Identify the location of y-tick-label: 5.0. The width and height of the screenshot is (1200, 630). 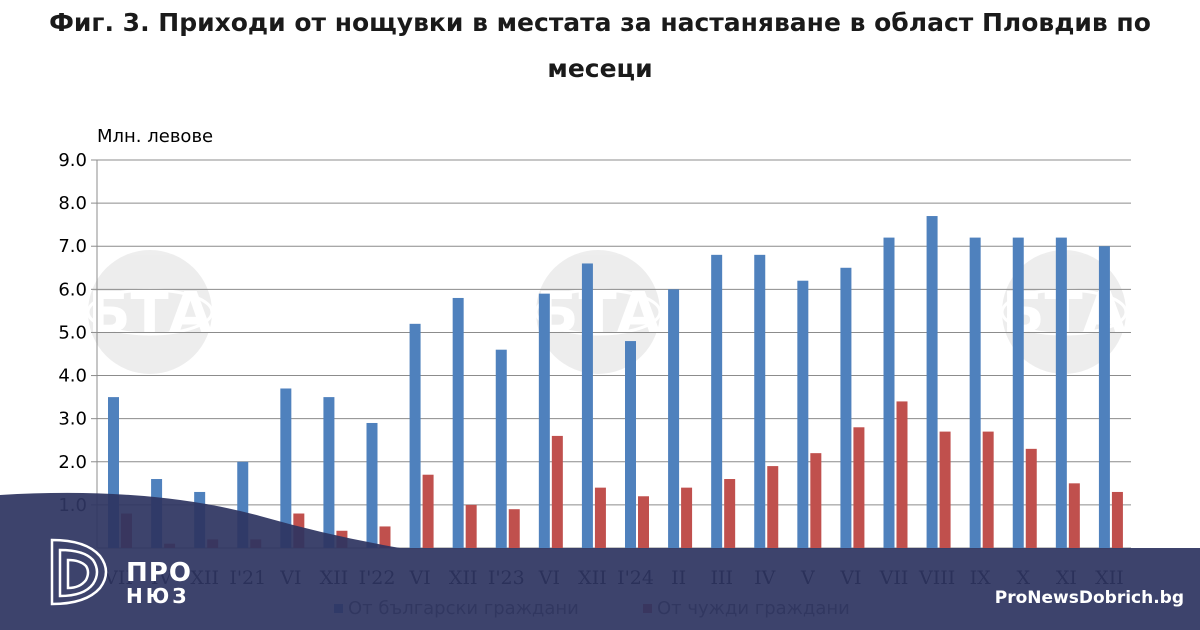
(72, 332).